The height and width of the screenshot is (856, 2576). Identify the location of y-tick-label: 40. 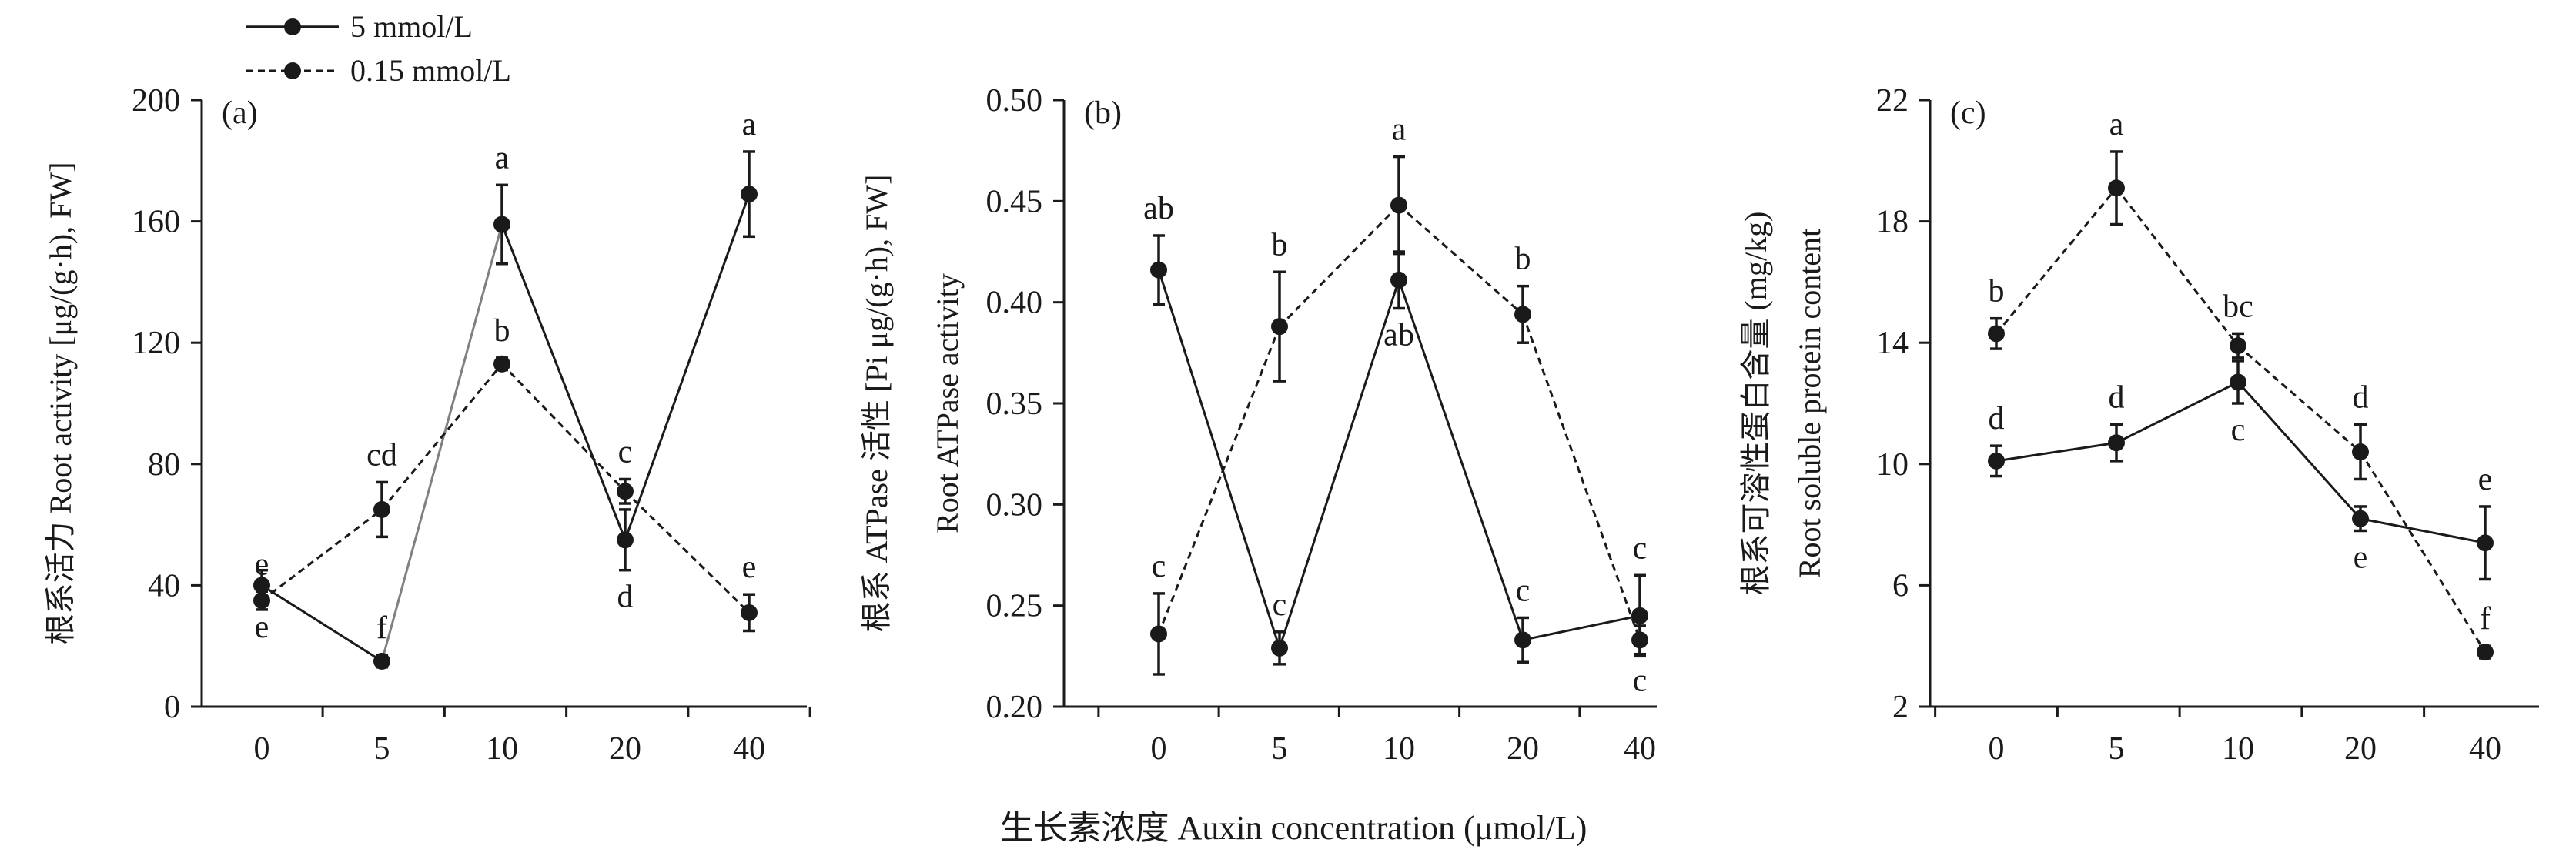
(164, 586).